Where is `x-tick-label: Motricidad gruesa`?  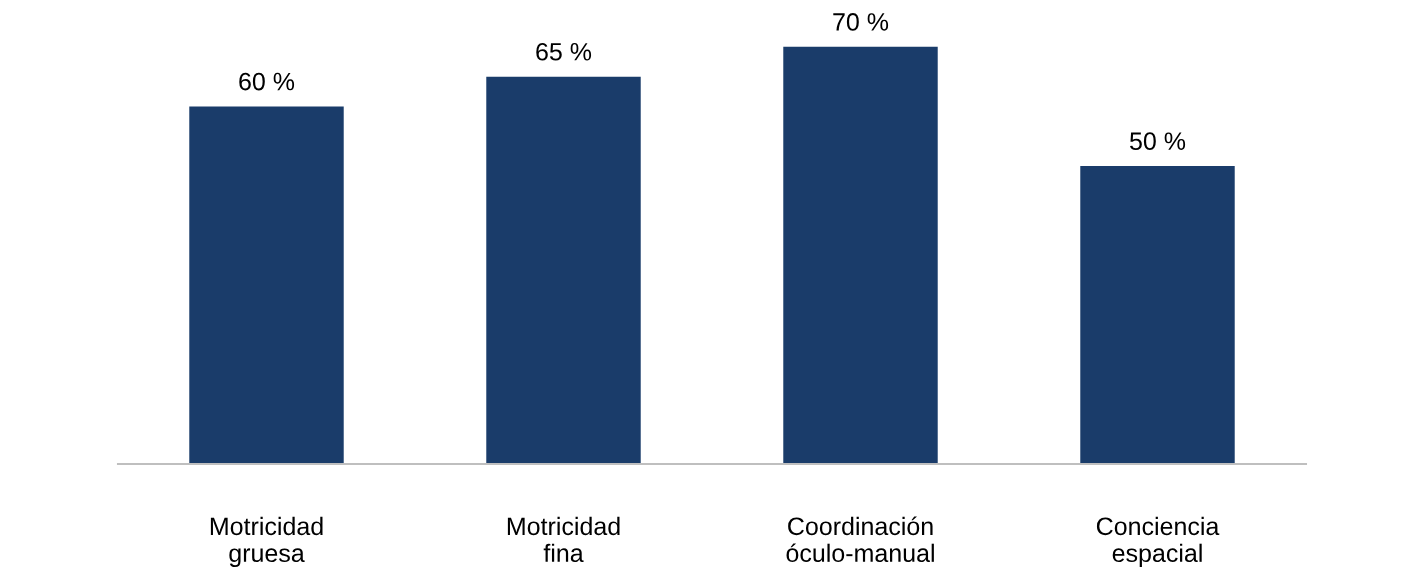
x-tick-label: Motricidad gruesa is located at coordinates (266, 542).